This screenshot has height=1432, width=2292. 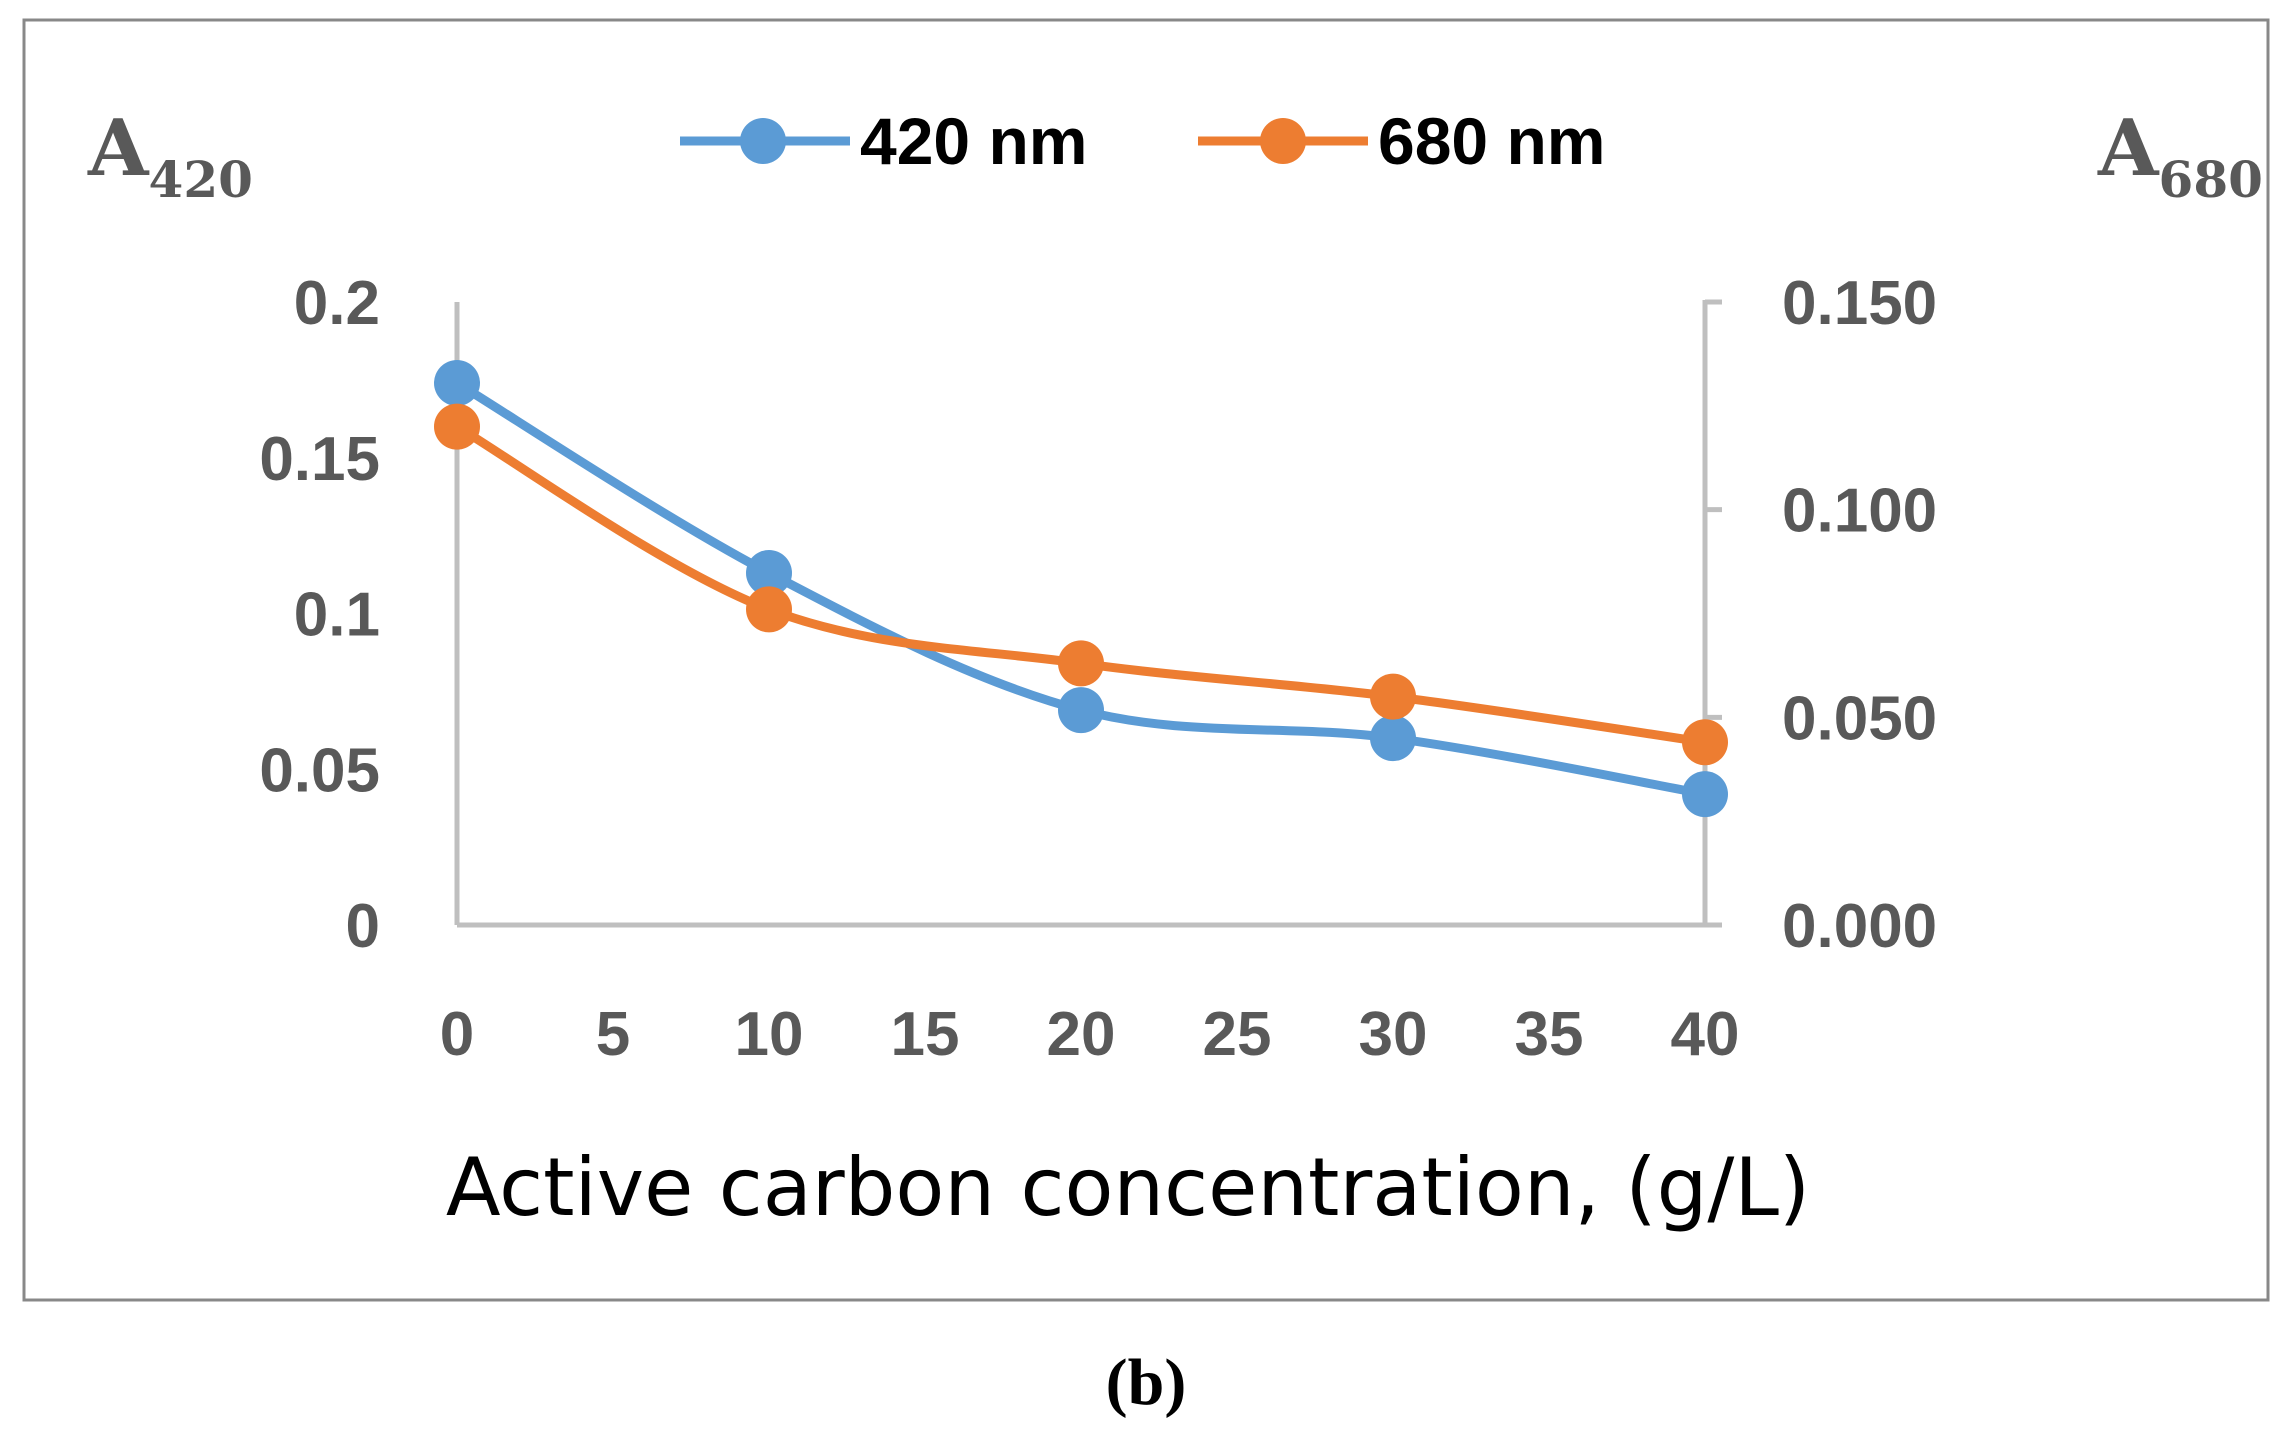 I want to click on x-axis-title: Active carbon concentration, (g/L), so click(x=1128, y=1187).